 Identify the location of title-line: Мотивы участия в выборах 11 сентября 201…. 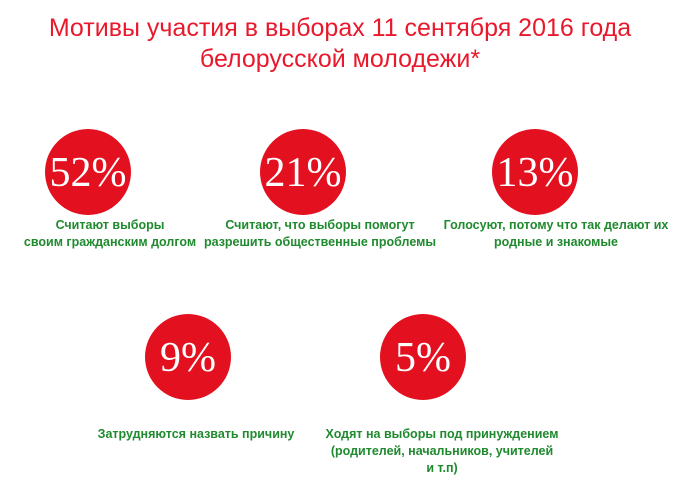
(340, 28).